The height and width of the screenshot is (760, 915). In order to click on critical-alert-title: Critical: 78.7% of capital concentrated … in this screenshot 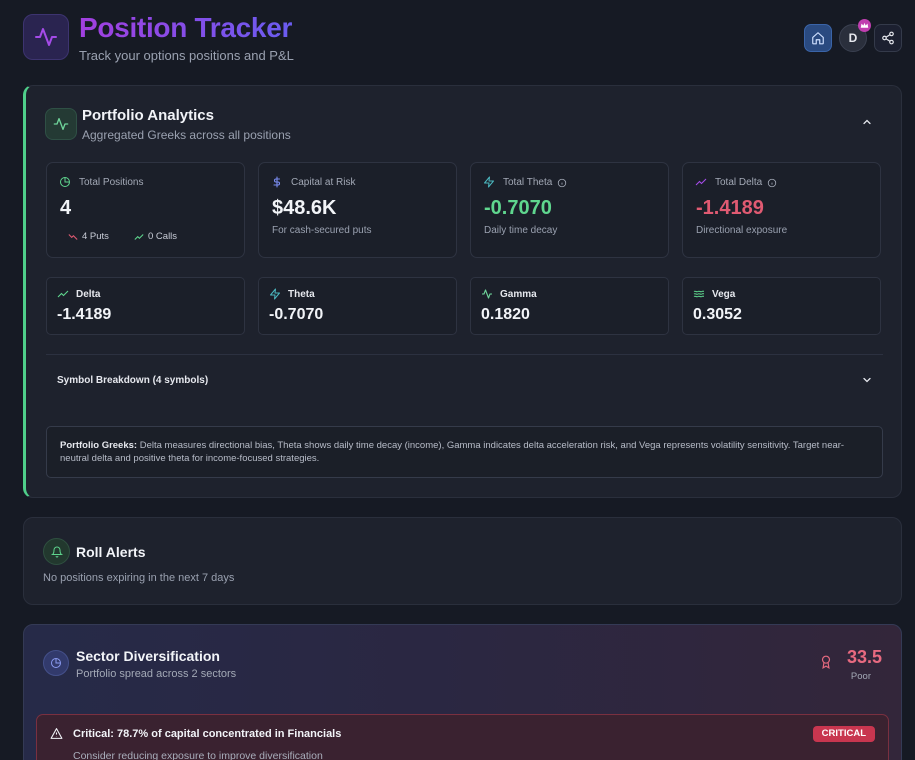, I will do `click(207, 734)`.